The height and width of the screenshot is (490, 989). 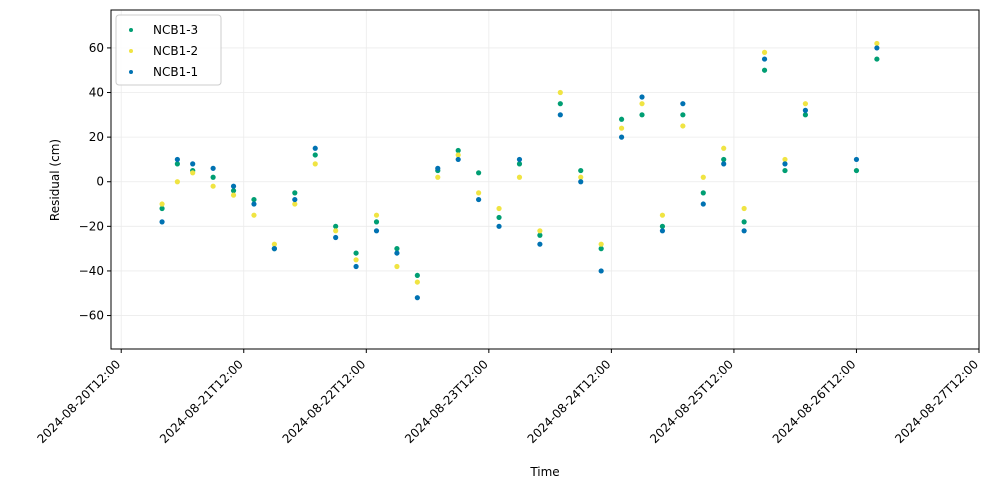 What do you see at coordinates (324, 401) in the screenshot?
I see `x-tick-label: 2024-08-22T12:00` at bounding box center [324, 401].